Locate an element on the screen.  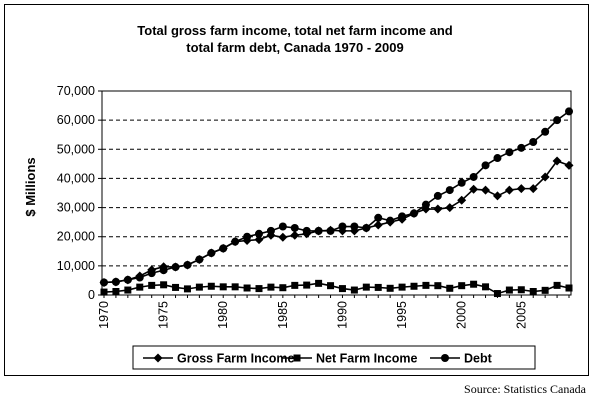
x-tick-label: 1995 is located at coordinates (402, 315).